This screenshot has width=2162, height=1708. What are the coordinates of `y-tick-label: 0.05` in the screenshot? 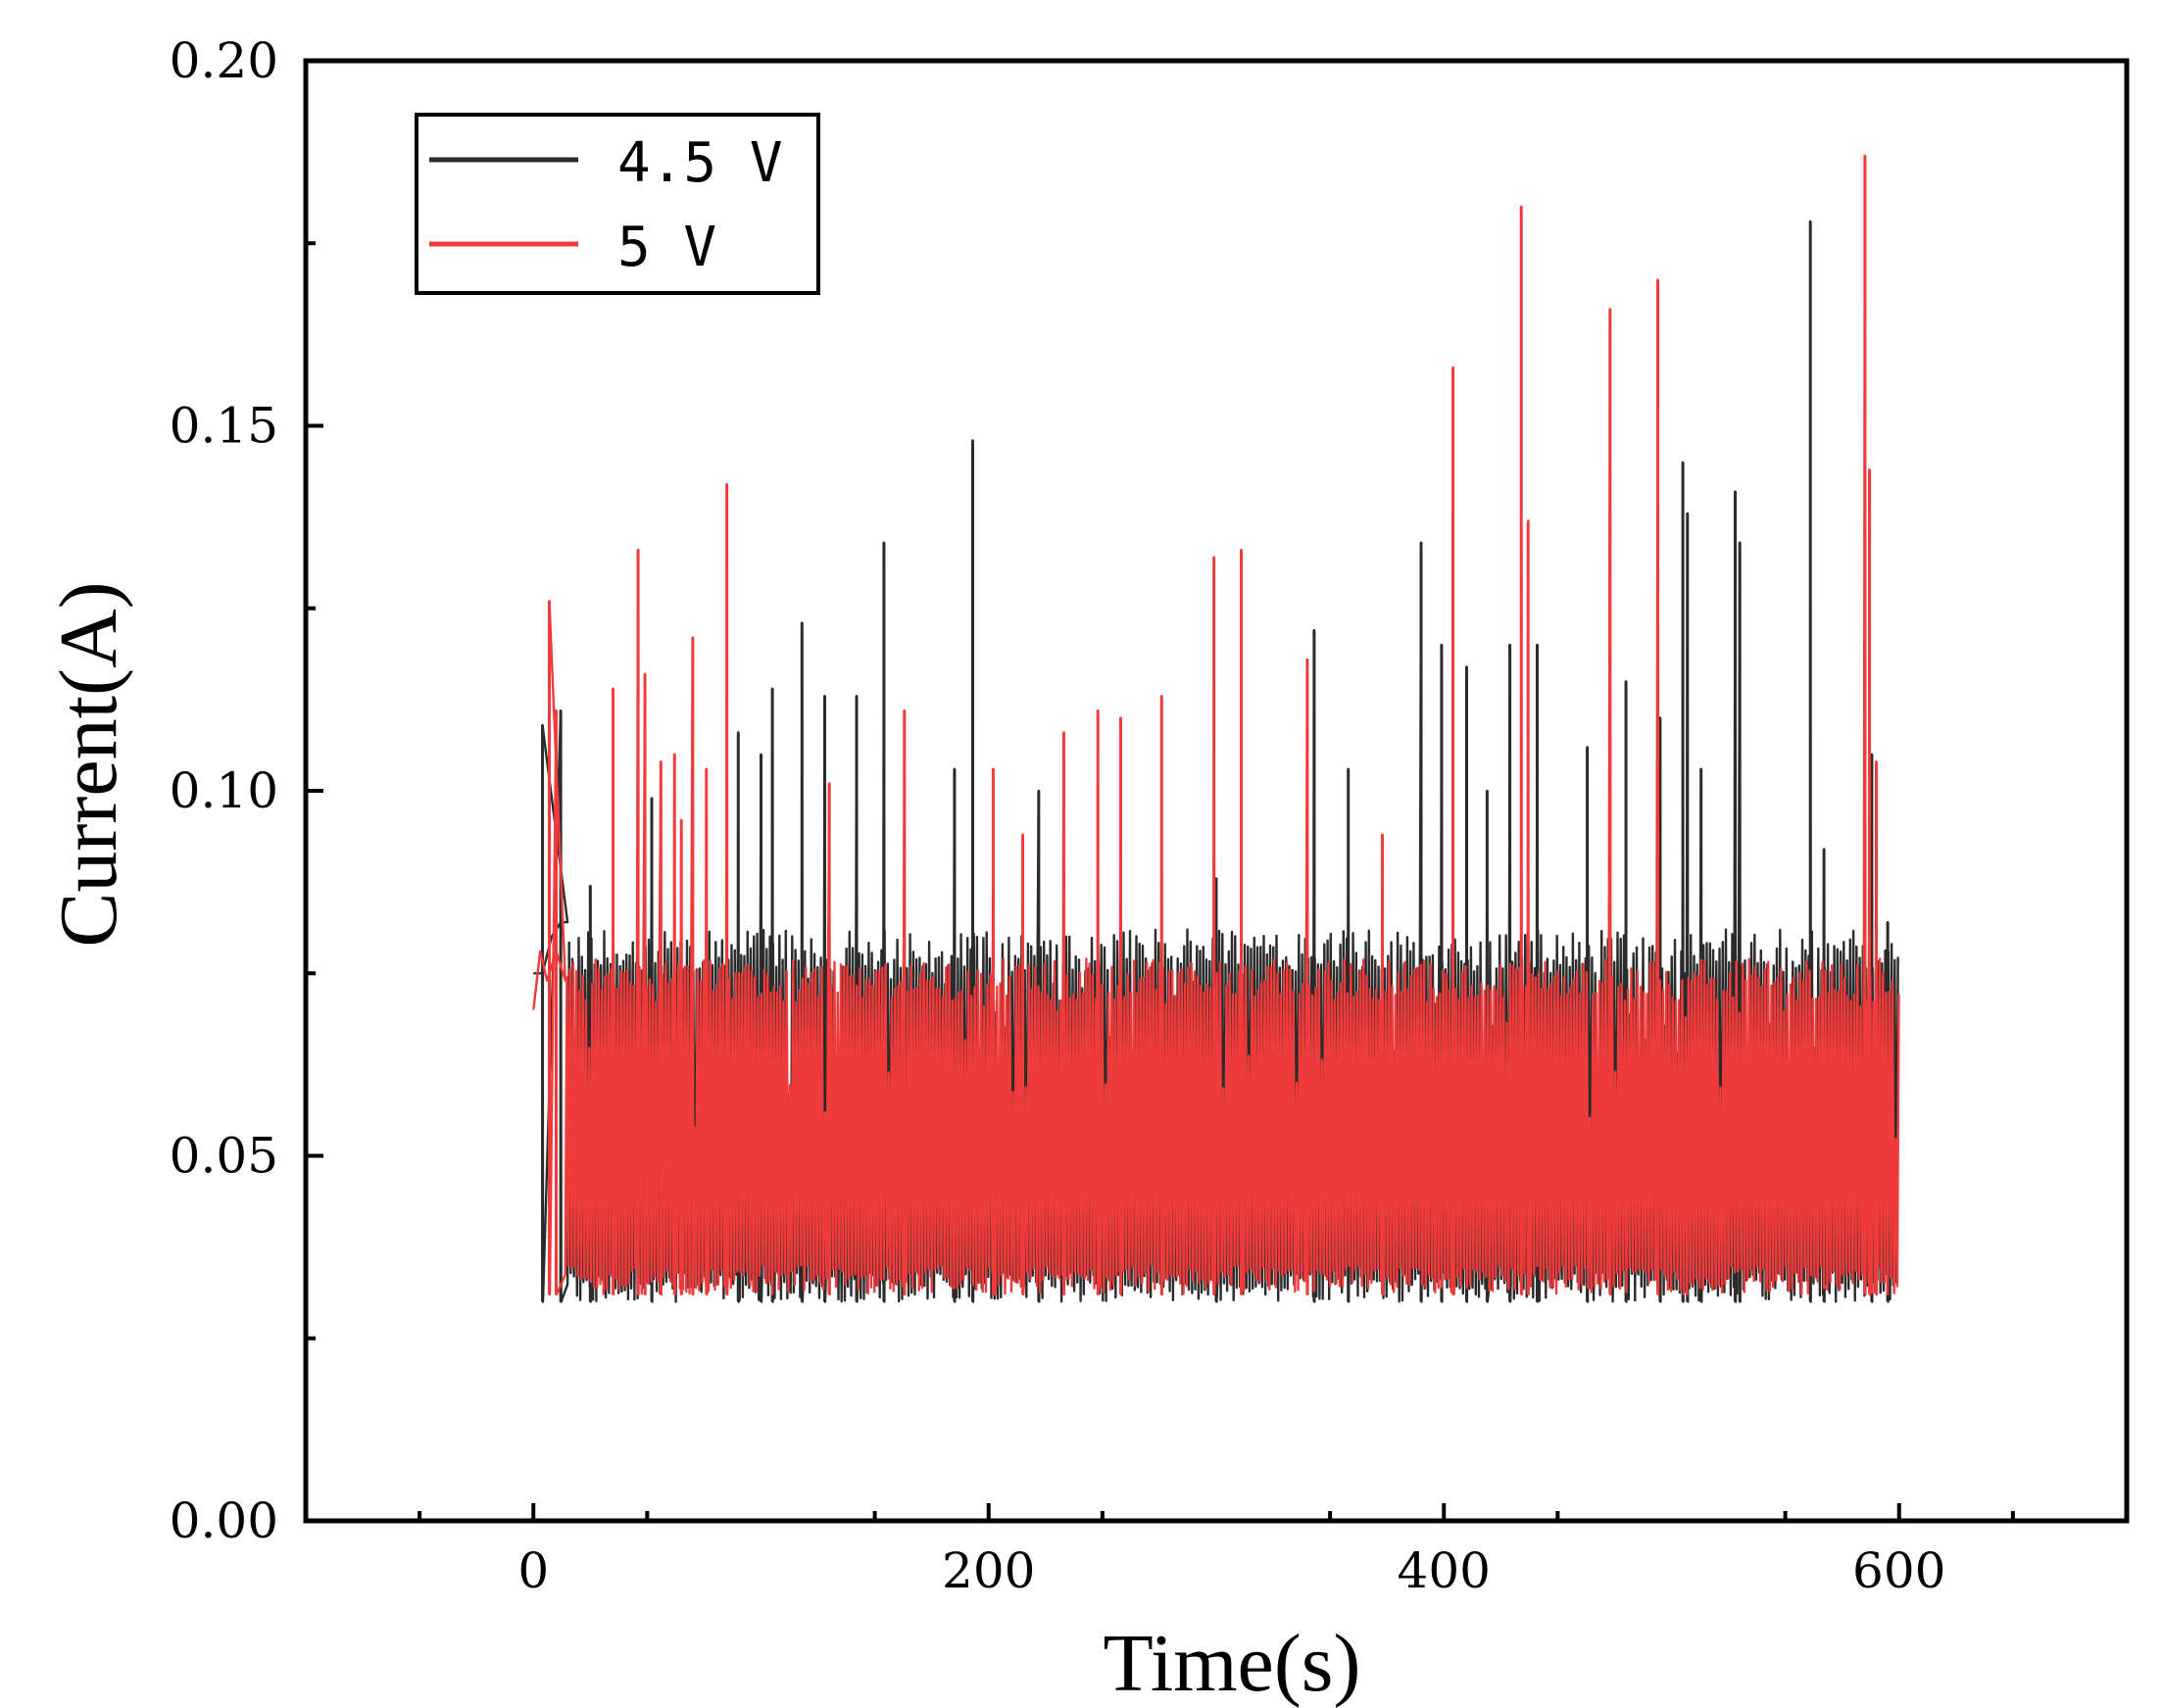 It's located at (224, 1156).